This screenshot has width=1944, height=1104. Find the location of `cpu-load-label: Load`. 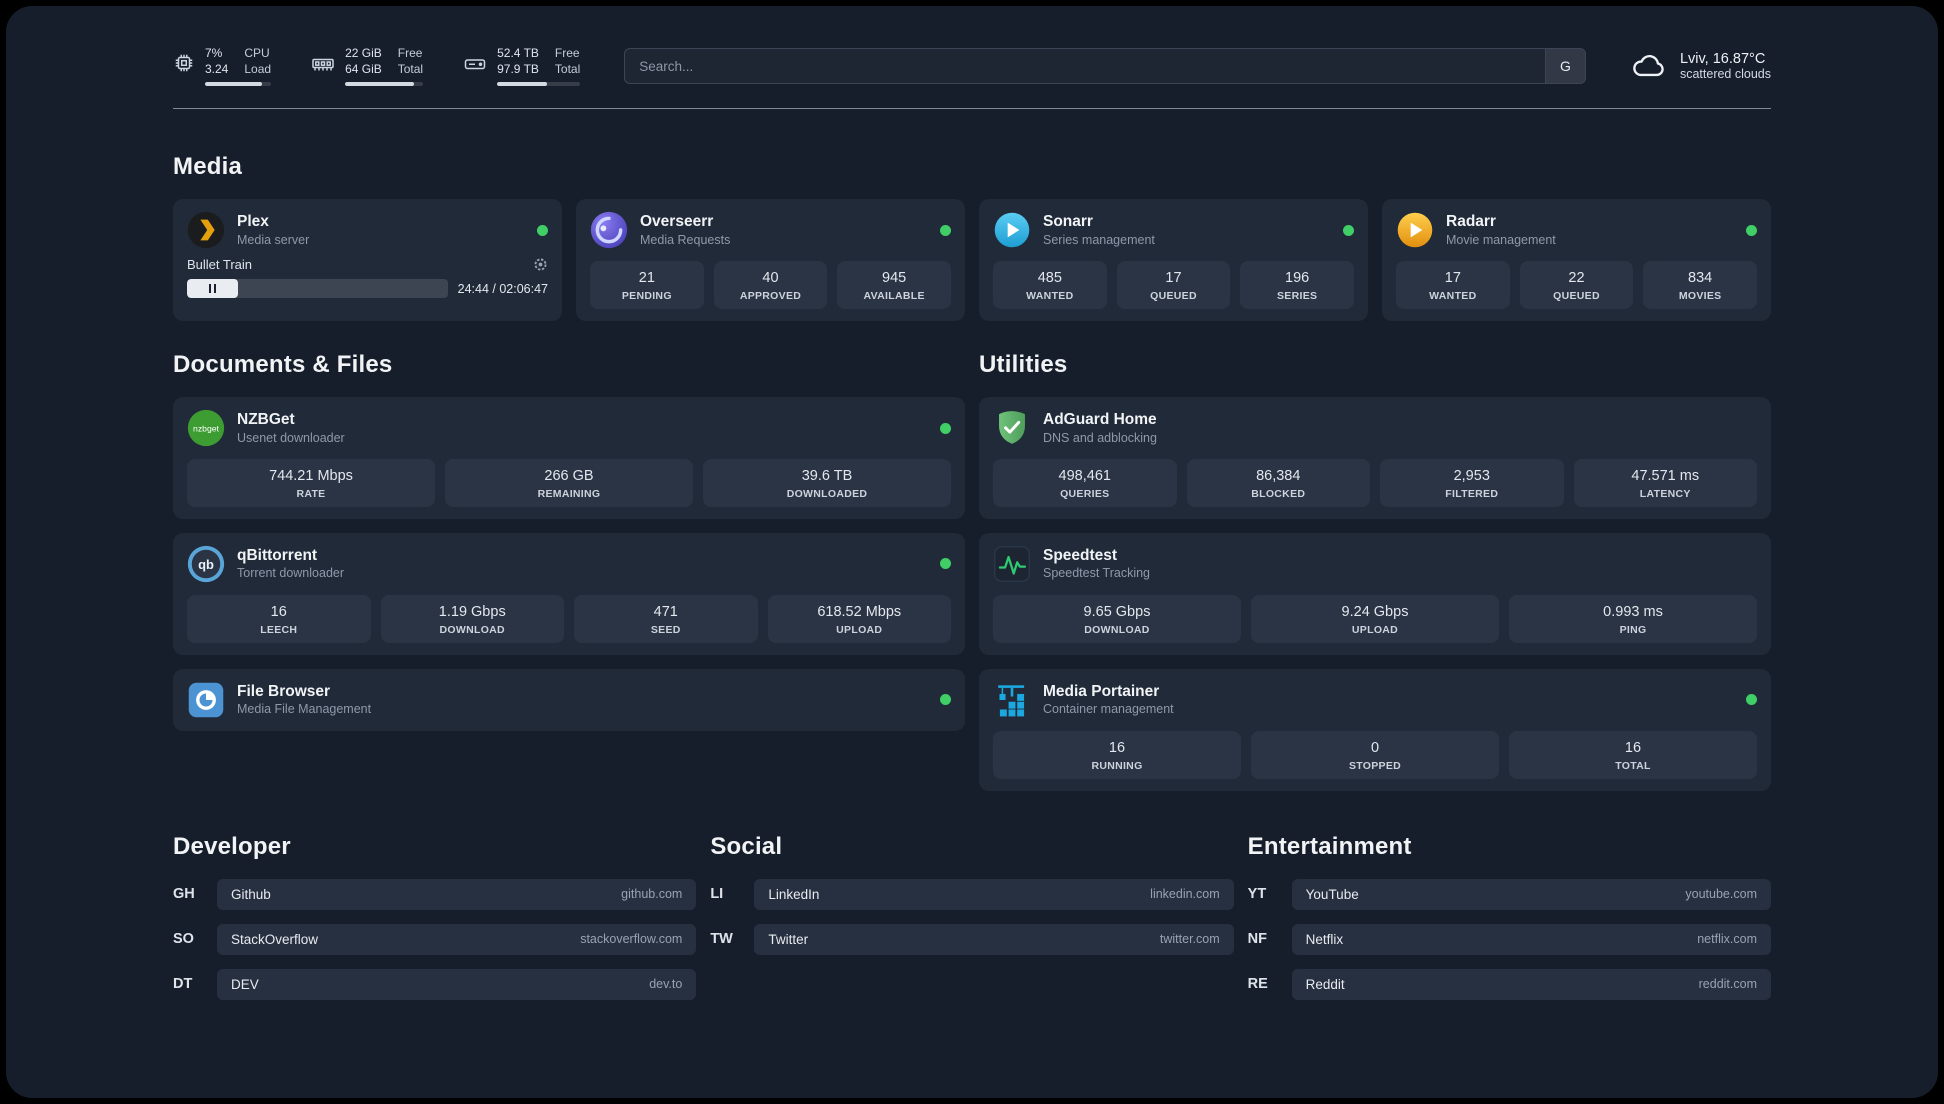

cpu-load-label: Load is located at coordinates (258, 68).